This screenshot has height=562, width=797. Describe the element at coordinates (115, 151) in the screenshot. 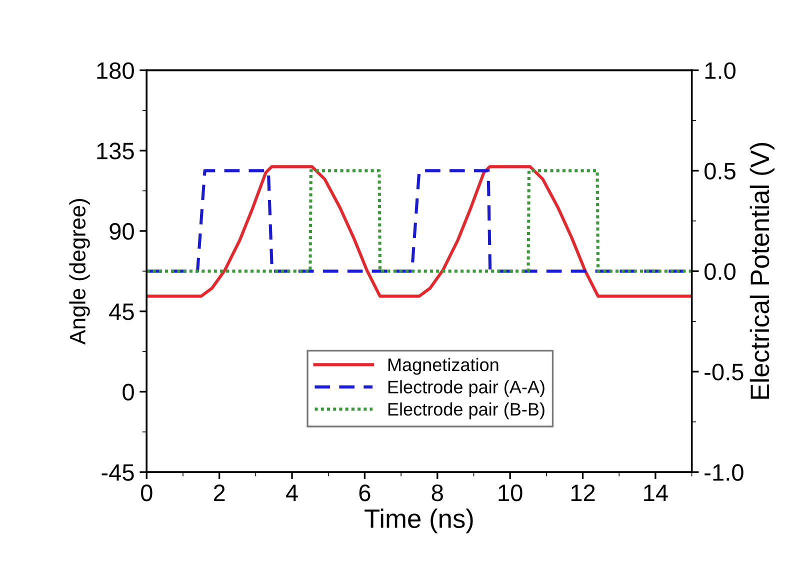

I see `y-tick-label: 135` at that location.